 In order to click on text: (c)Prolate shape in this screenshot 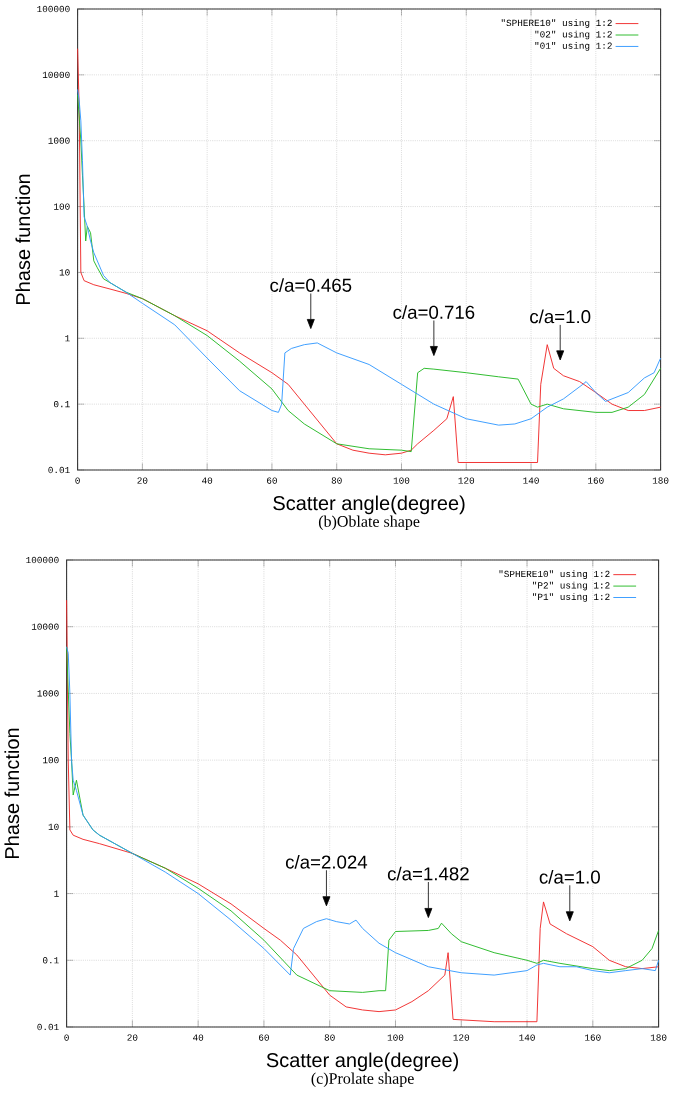, I will do `click(362, 1080)`.